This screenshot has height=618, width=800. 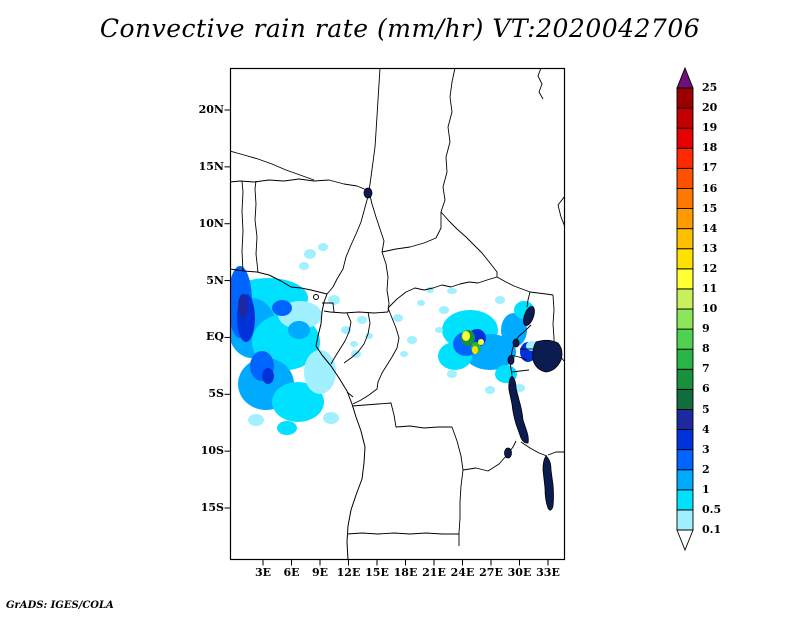 What do you see at coordinates (368, 193) in the screenshot?
I see `lake-chad` at bounding box center [368, 193].